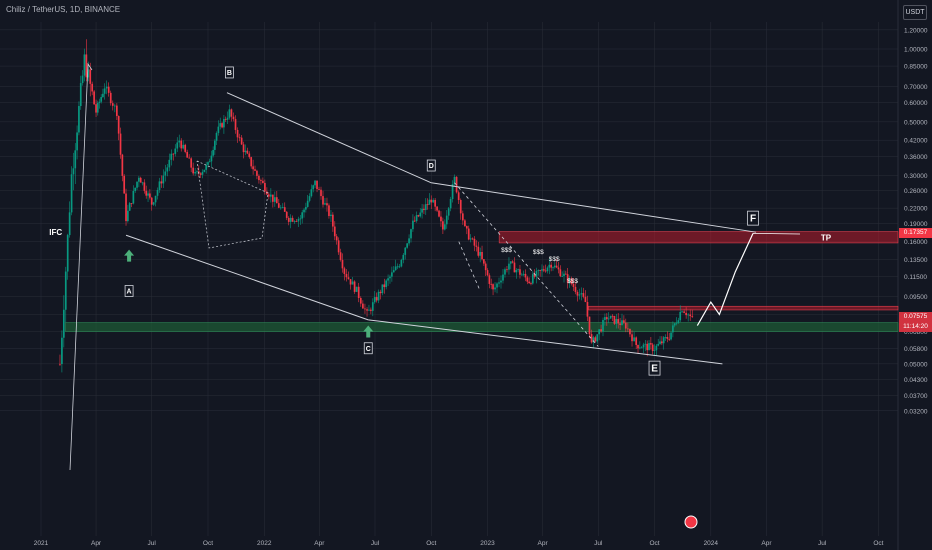 Image resolution: width=932 pixels, height=550 pixels. Describe the element at coordinates (129, 292) in the screenshot. I see `wave-label-a: A` at that location.